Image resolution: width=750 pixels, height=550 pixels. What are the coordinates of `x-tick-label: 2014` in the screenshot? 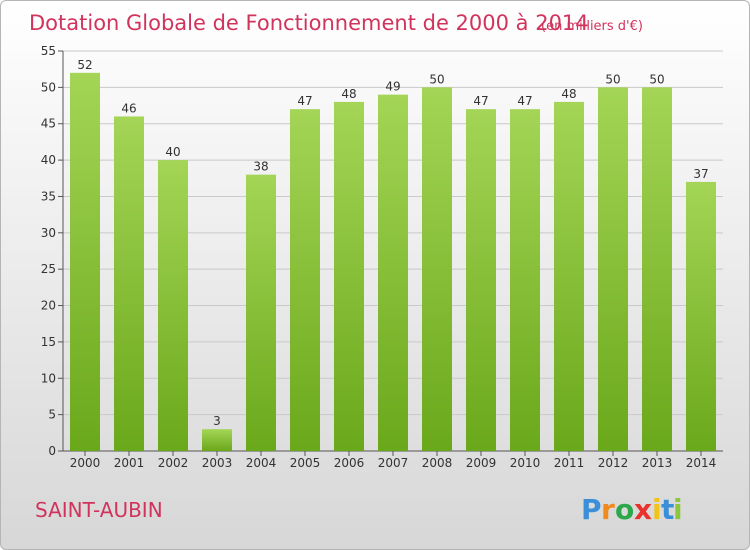 It's located at (701, 463).